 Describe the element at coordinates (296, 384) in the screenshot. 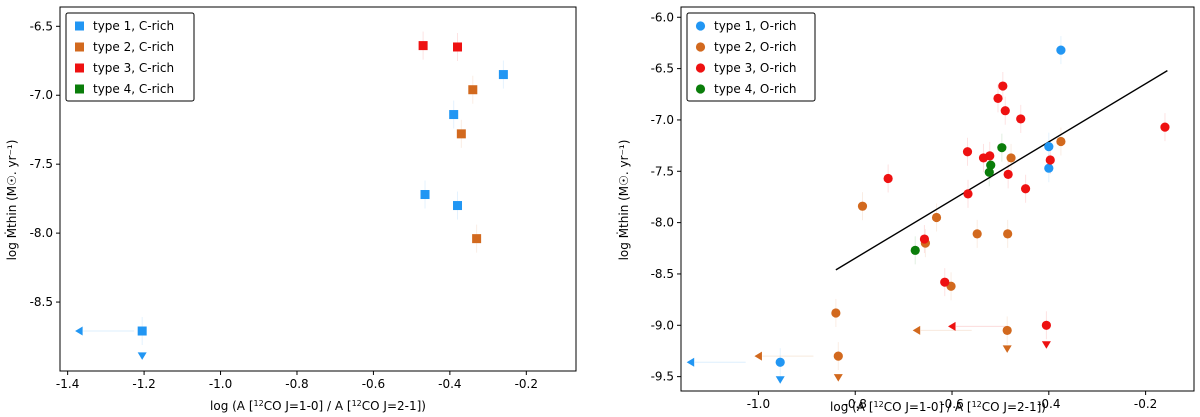

I see `left-x-tick-label: -0.8` at that location.